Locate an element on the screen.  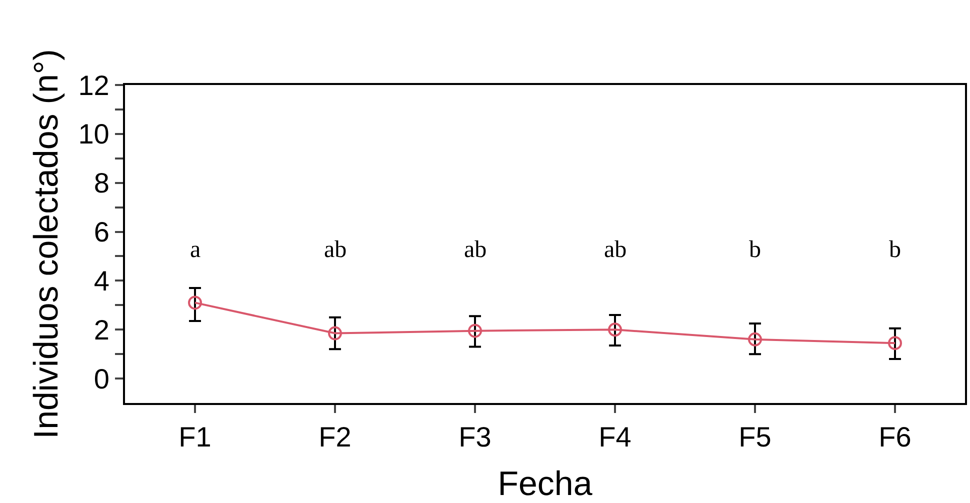
y-tick-label: 8 is located at coordinates (102, 183).